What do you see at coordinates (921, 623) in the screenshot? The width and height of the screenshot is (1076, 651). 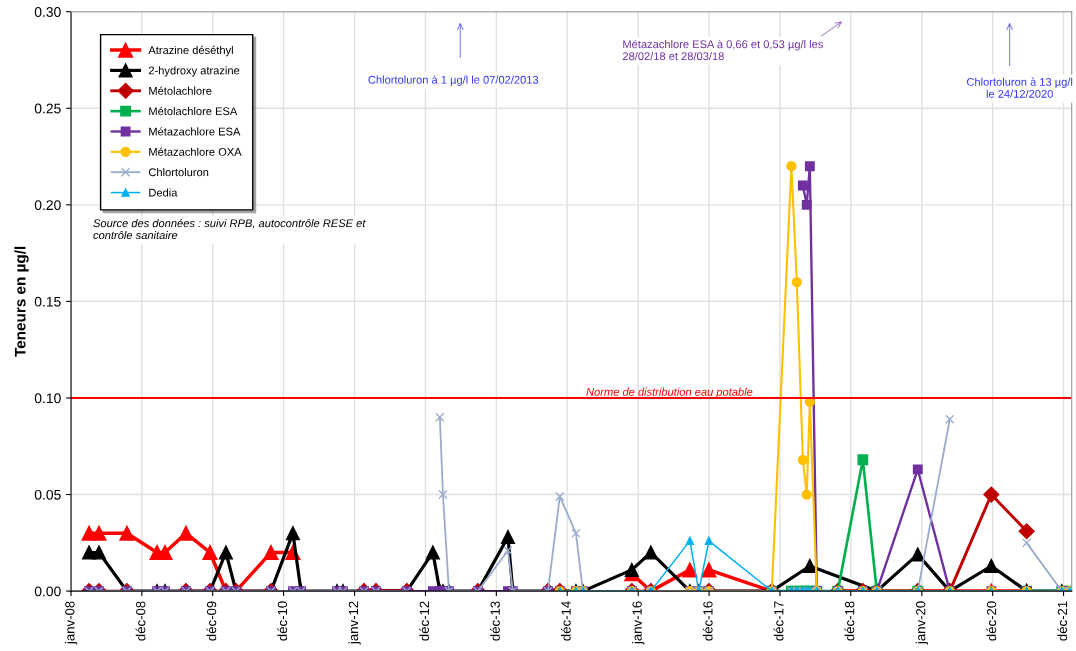 I see `x-tick-label: janv-20` at bounding box center [921, 623].